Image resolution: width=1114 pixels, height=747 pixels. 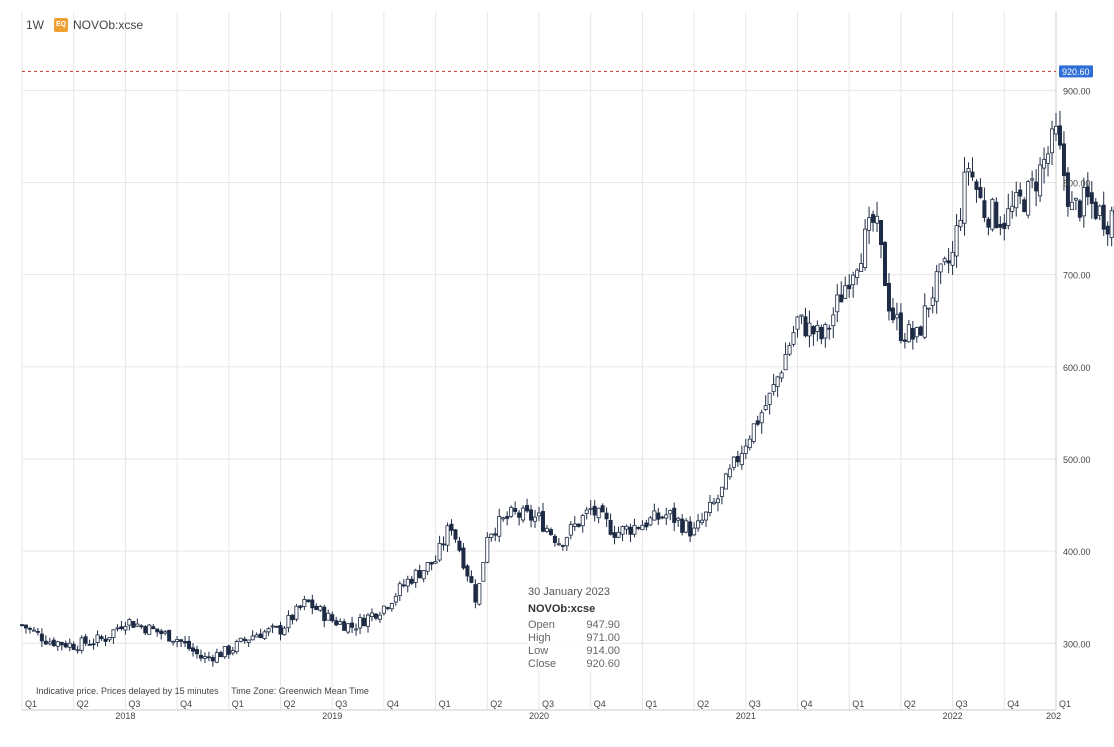 I want to click on interval-selector: 1W, so click(x=35, y=25).